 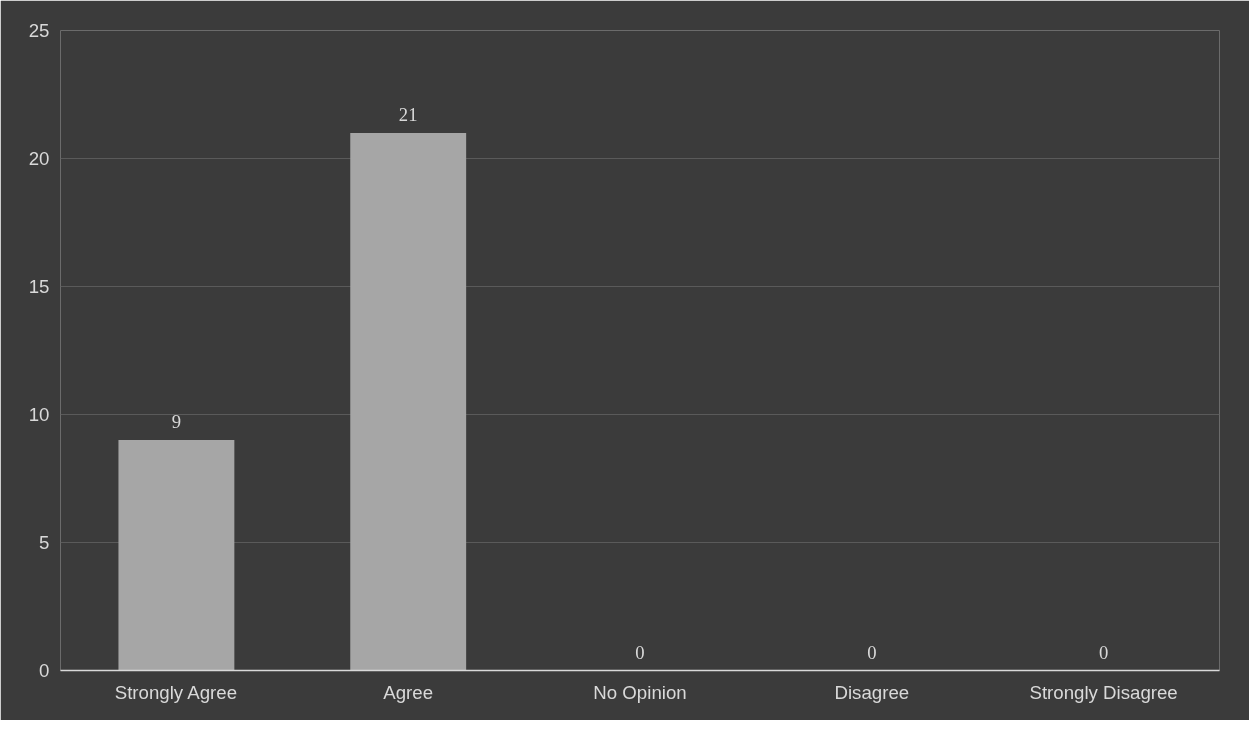 What do you see at coordinates (44, 670) in the screenshot?
I see `y-tick-label: 0` at bounding box center [44, 670].